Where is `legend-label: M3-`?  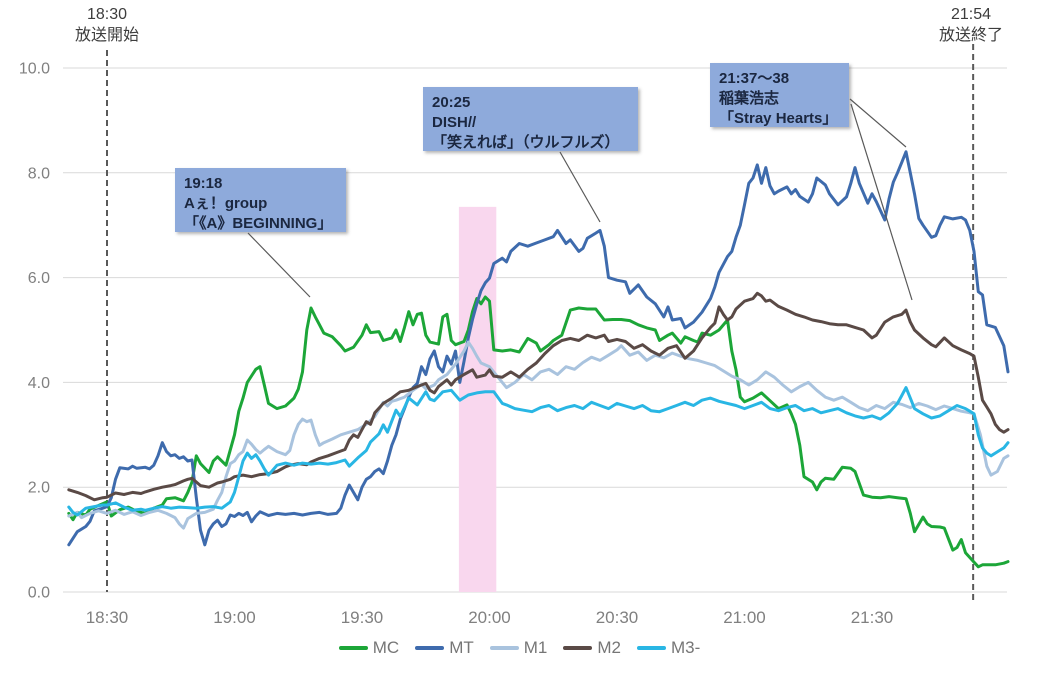 legend-label: M3- is located at coordinates (685, 647).